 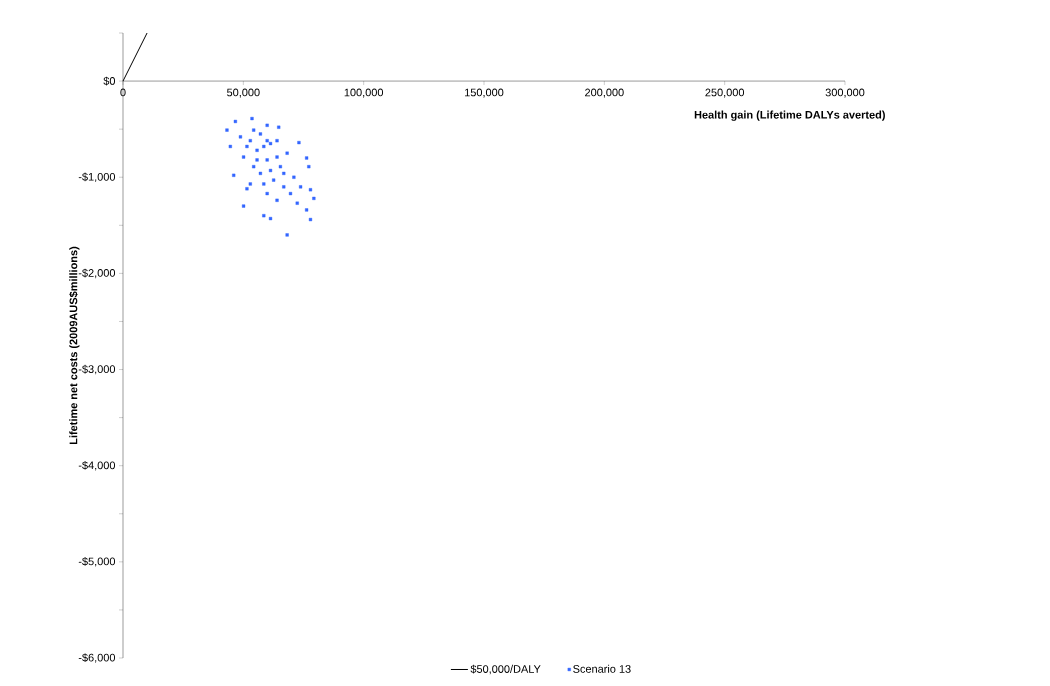 I want to click on y-tick-label: -$1,000, so click(x=97, y=177).